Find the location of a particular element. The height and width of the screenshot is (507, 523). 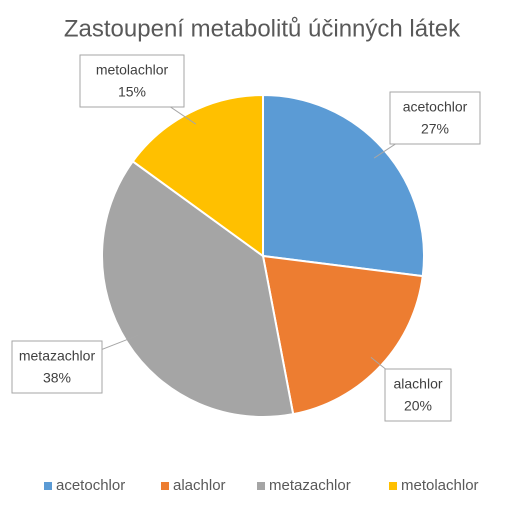

data-label-value: 38% is located at coordinates (57, 378).